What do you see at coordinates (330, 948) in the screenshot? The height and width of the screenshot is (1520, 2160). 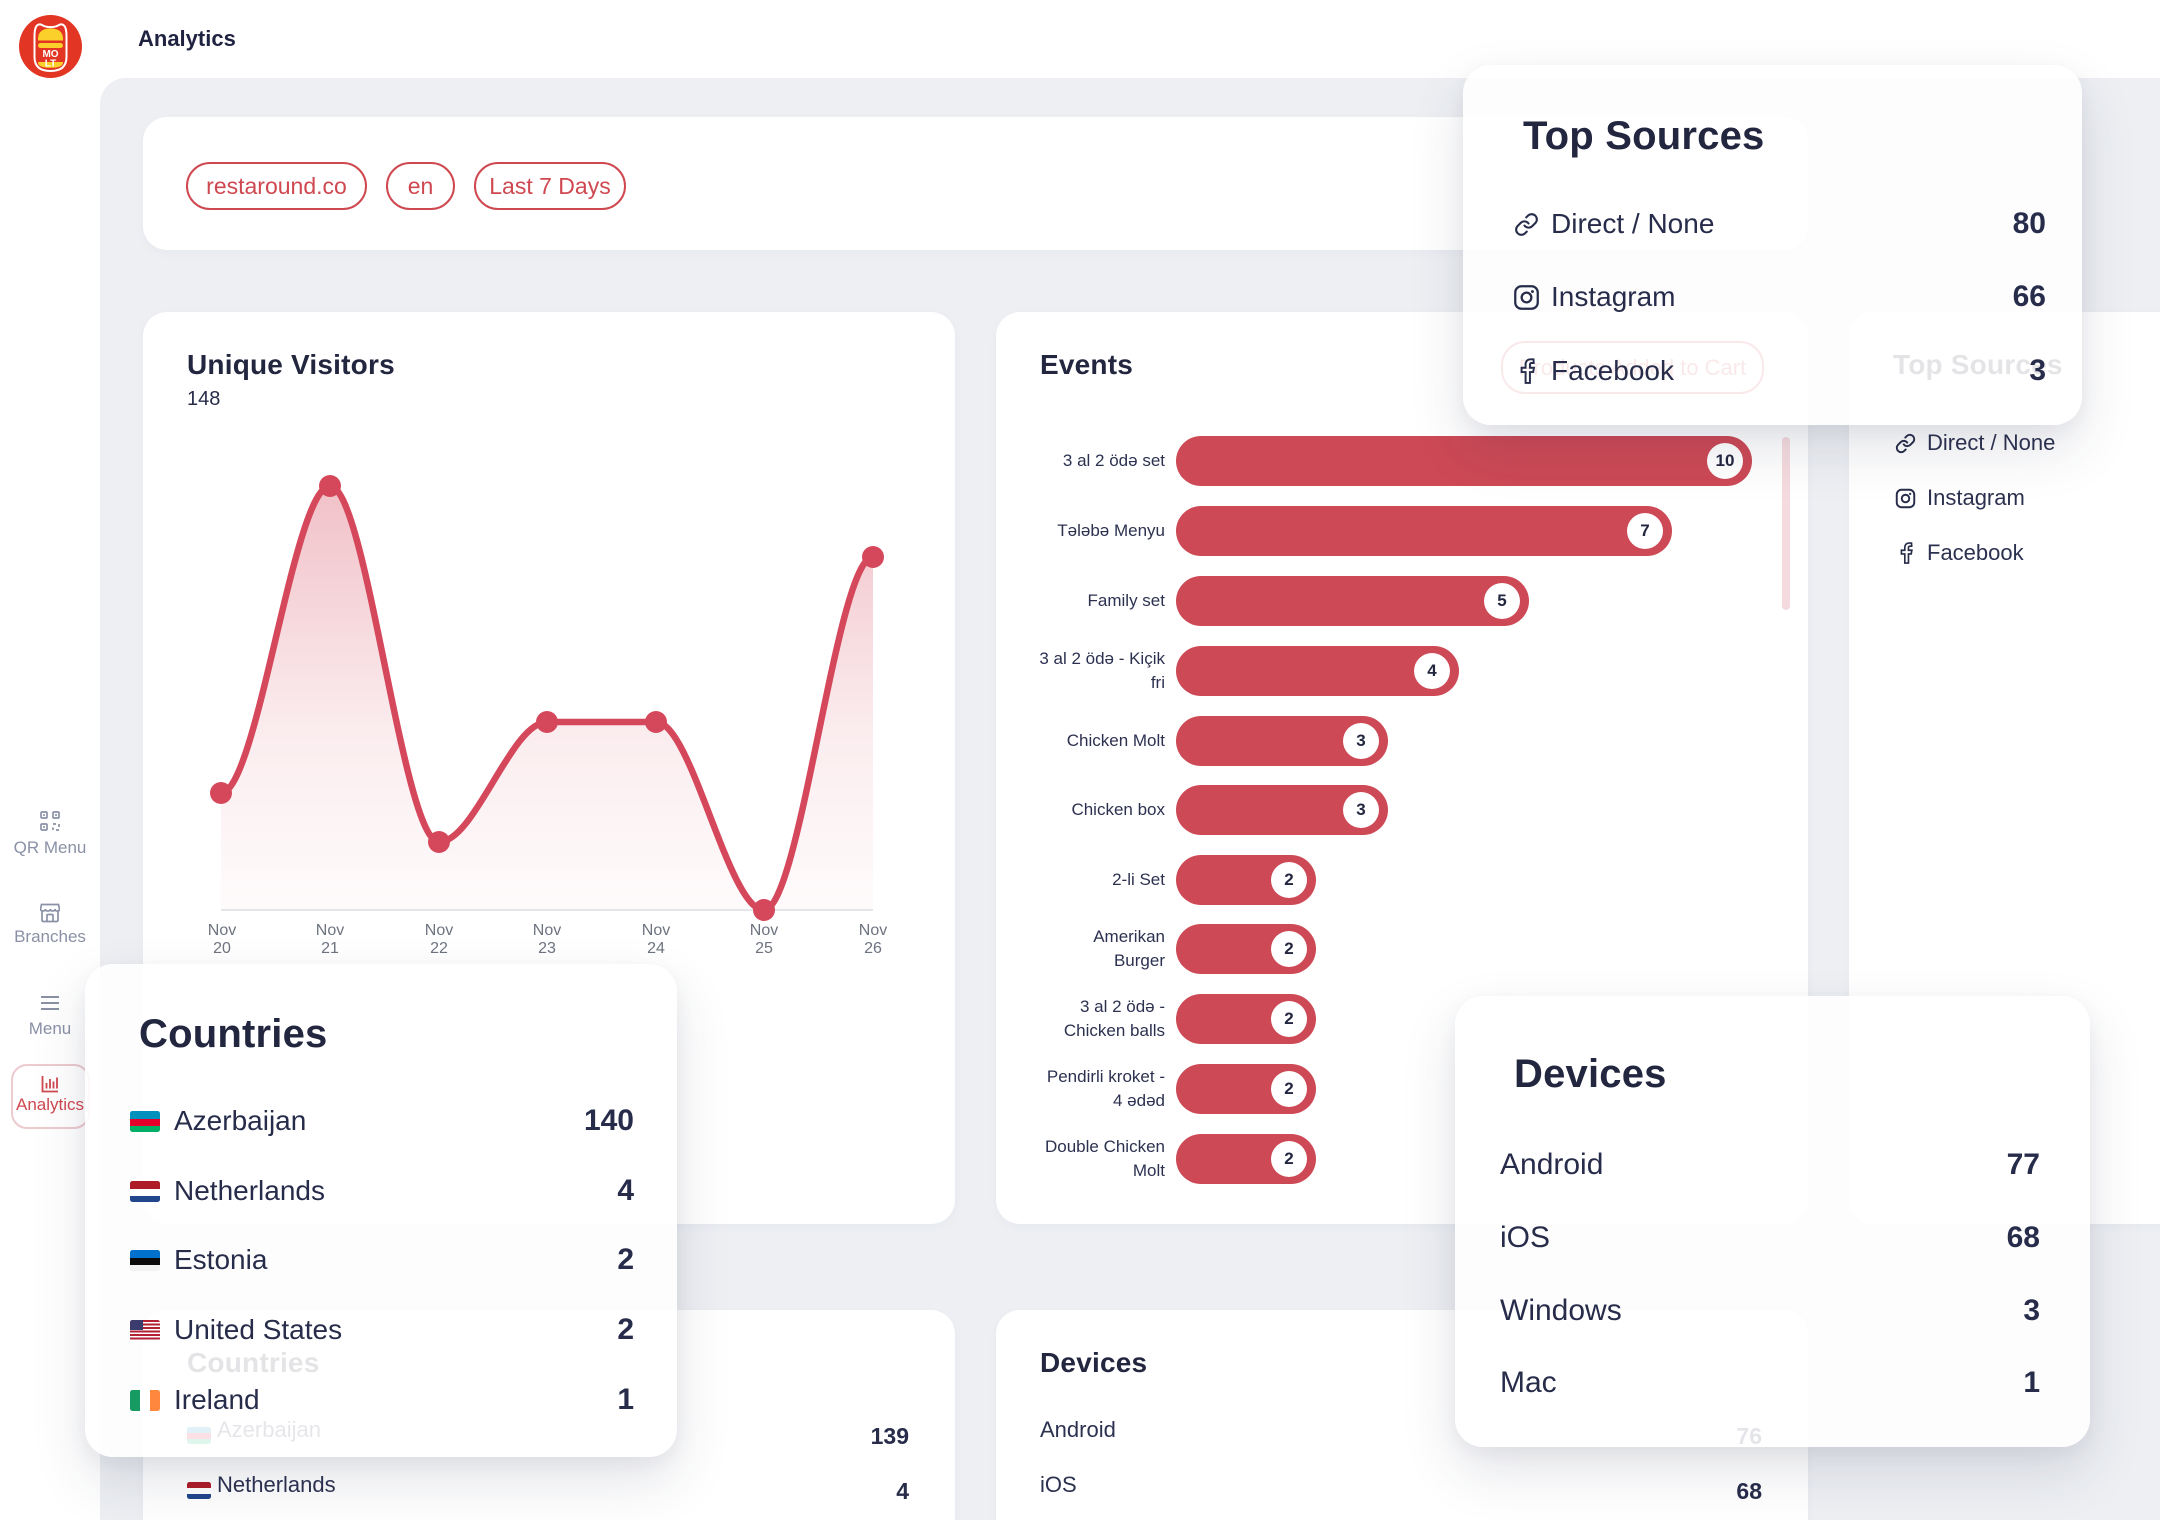 I see `svg-text: 21` at bounding box center [330, 948].